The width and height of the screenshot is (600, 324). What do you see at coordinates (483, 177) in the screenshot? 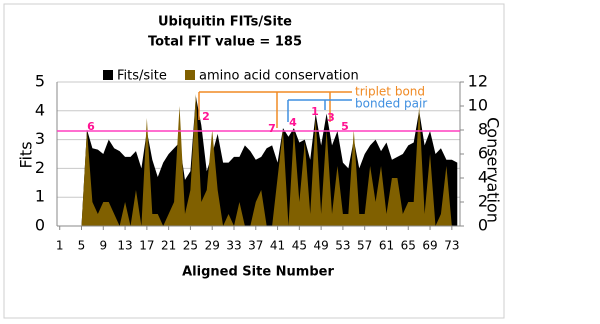
I see `y2-tick-label: 4` at bounding box center [483, 177].